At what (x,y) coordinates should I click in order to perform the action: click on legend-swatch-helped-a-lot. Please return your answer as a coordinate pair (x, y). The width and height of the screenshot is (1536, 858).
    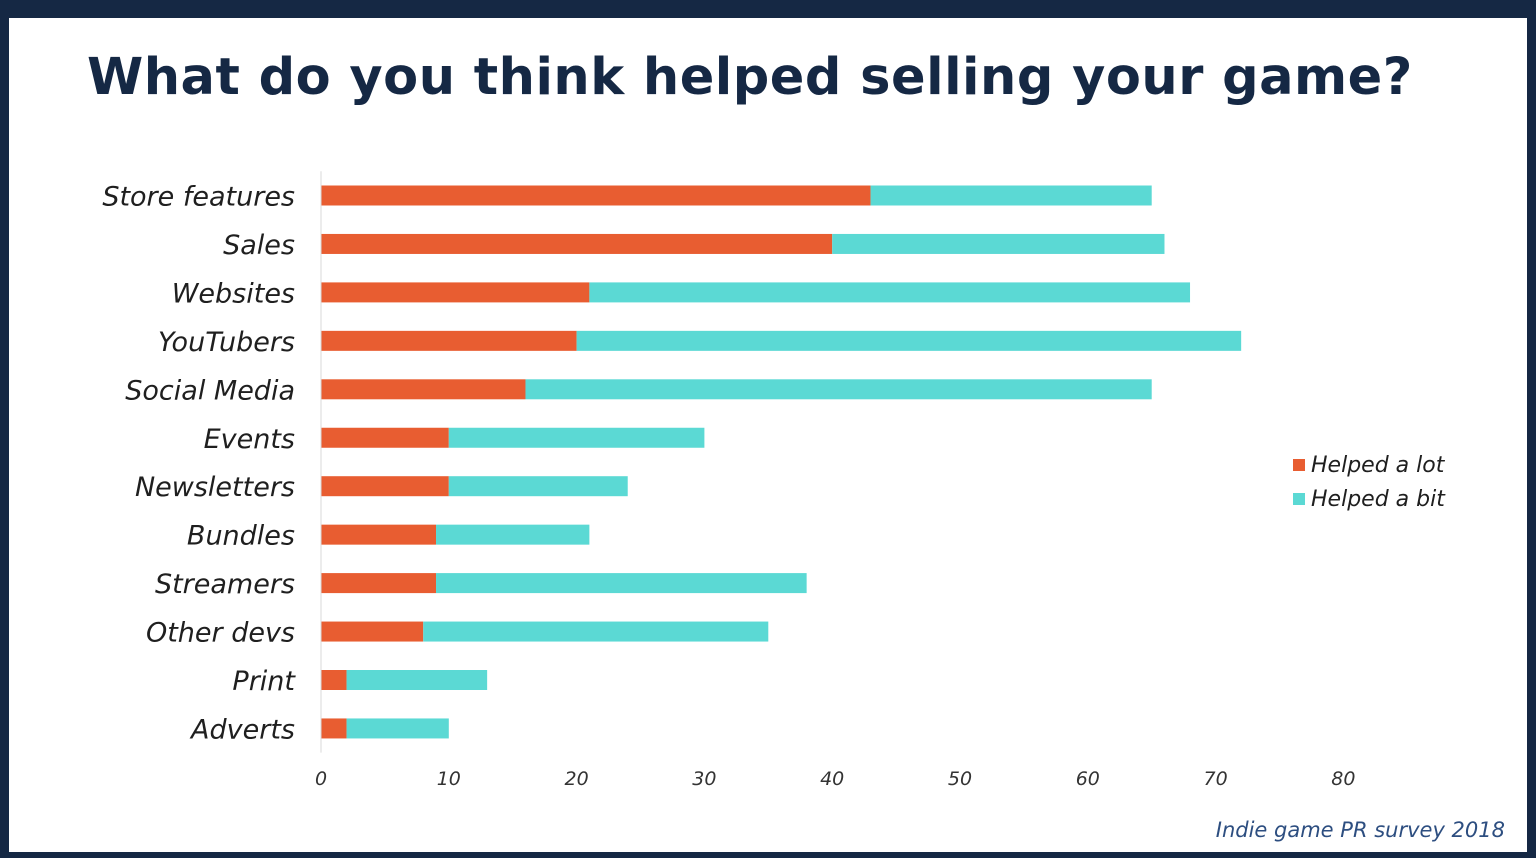
    Looking at the image, I should click on (1299, 465).